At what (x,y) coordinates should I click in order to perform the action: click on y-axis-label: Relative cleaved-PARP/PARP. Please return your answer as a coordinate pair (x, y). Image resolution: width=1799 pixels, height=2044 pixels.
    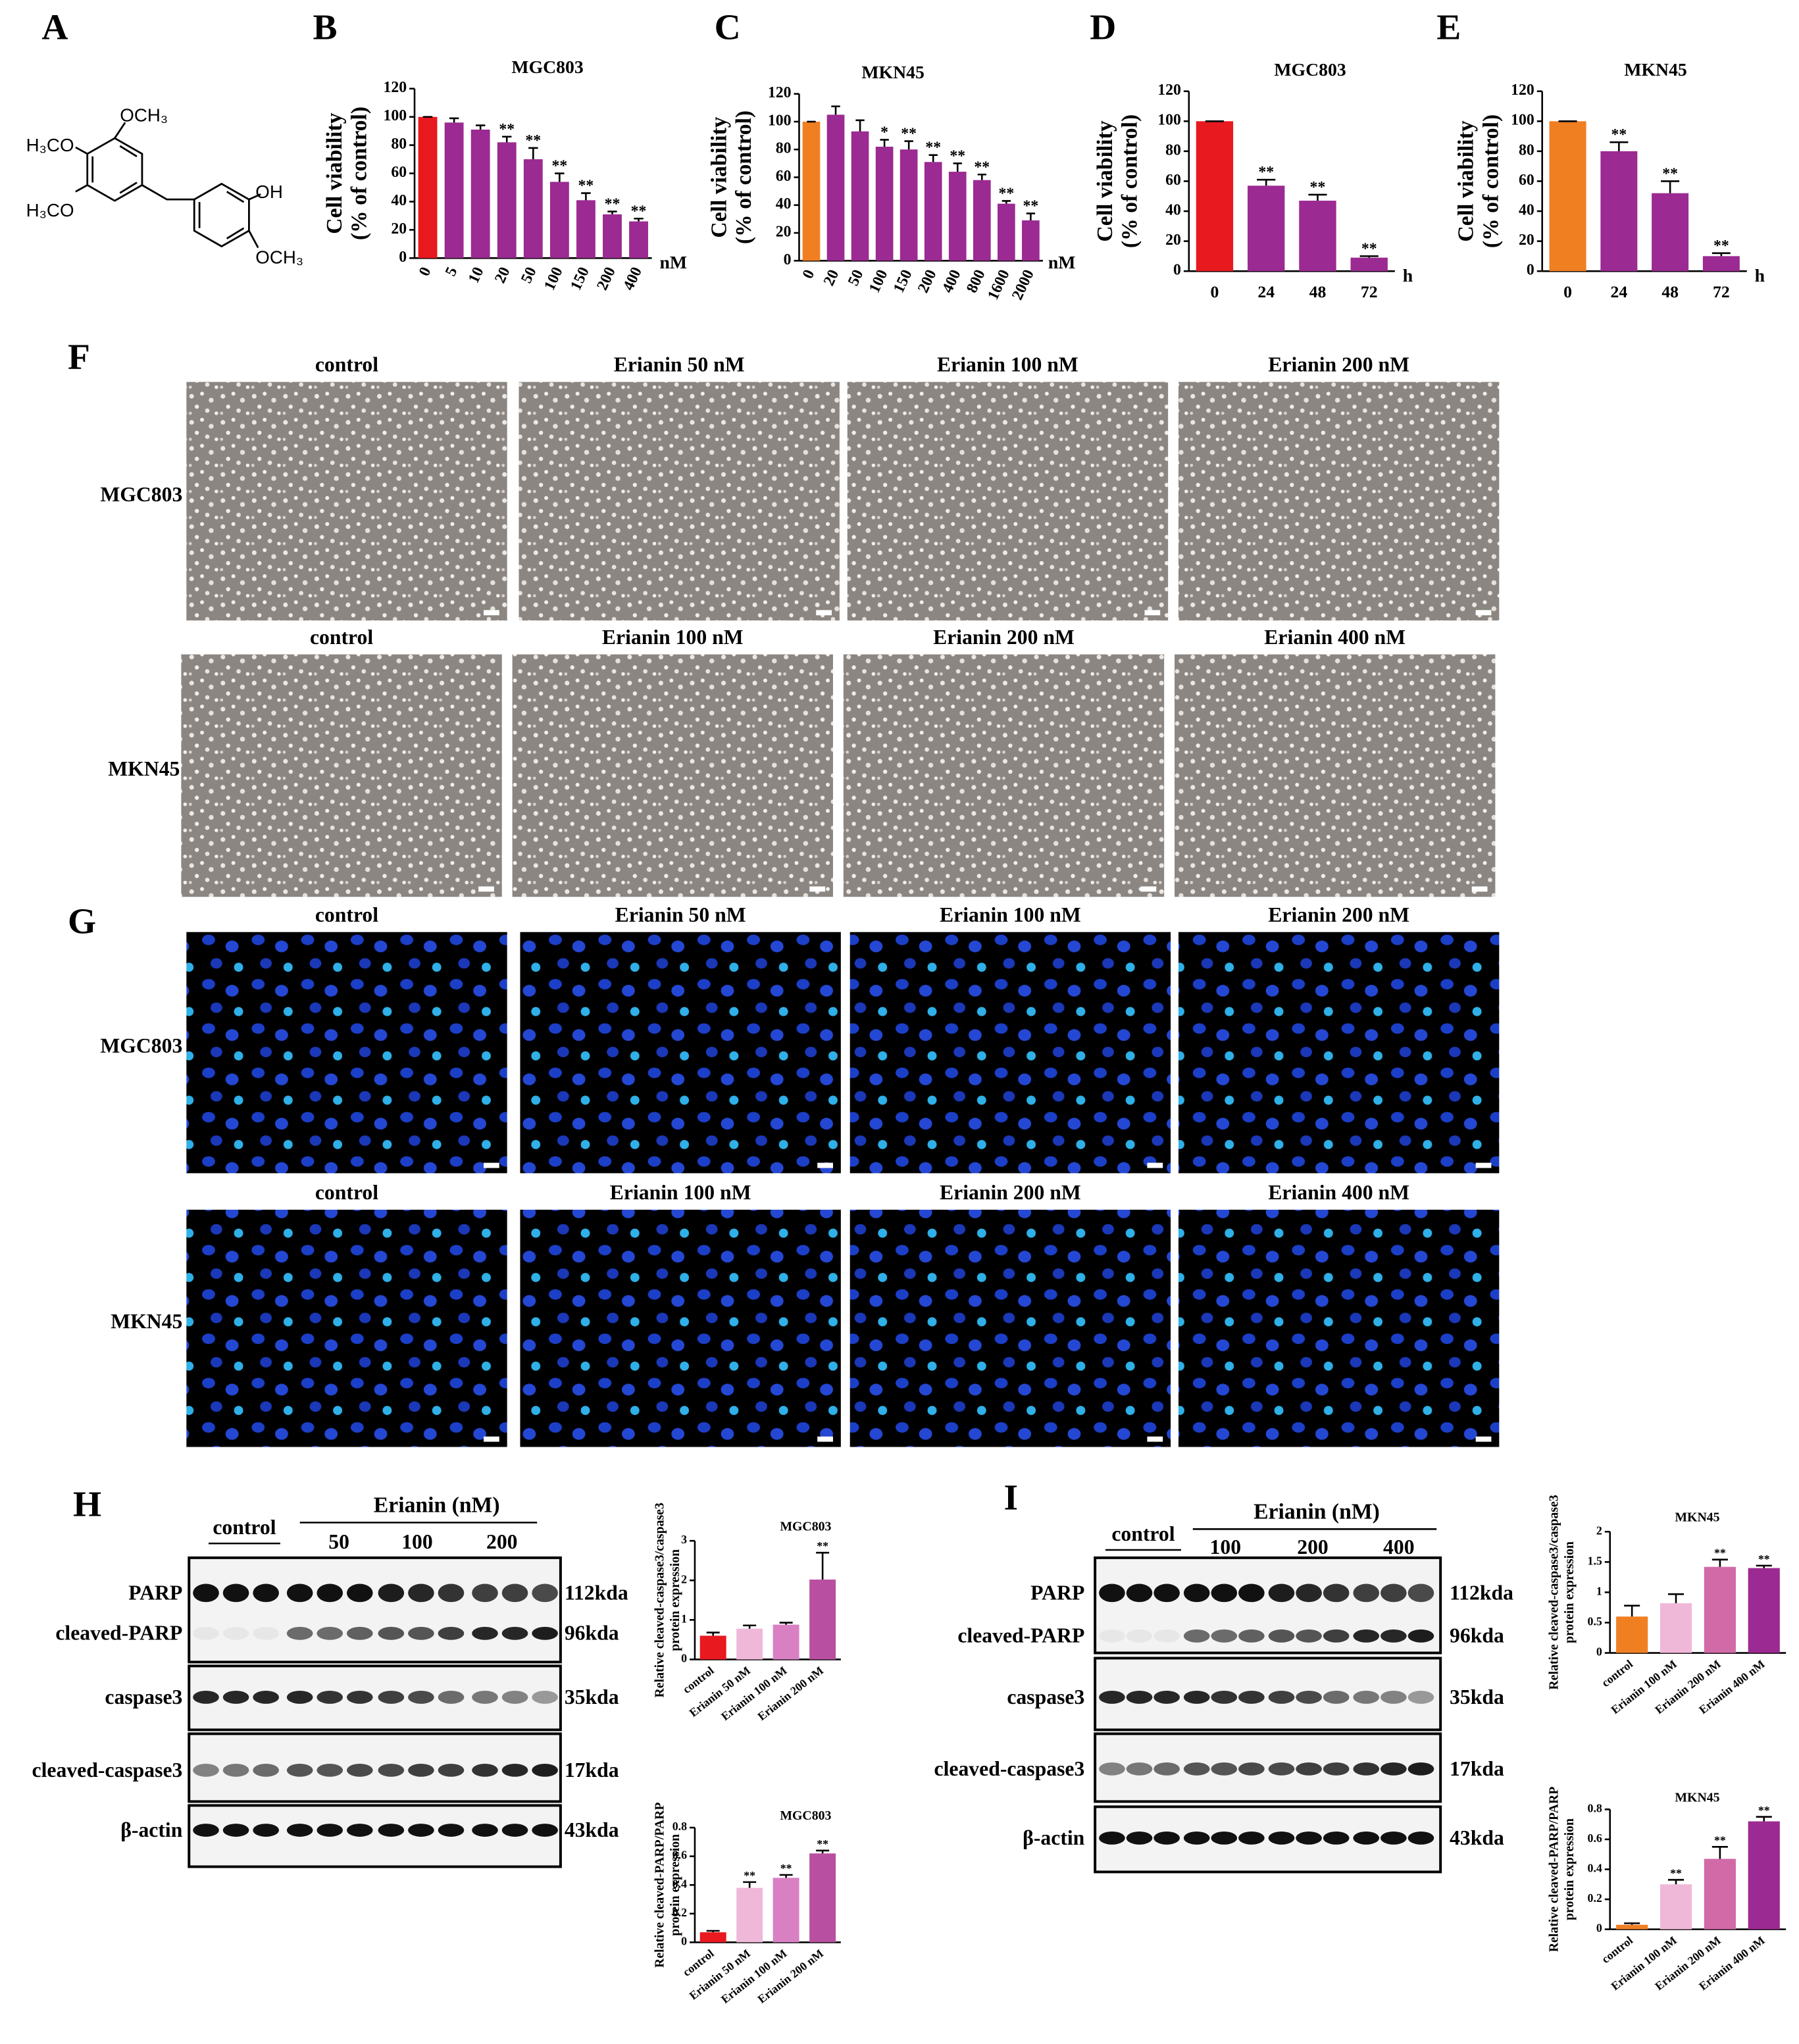
    Looking at the image, I should click on (1553, 1870).